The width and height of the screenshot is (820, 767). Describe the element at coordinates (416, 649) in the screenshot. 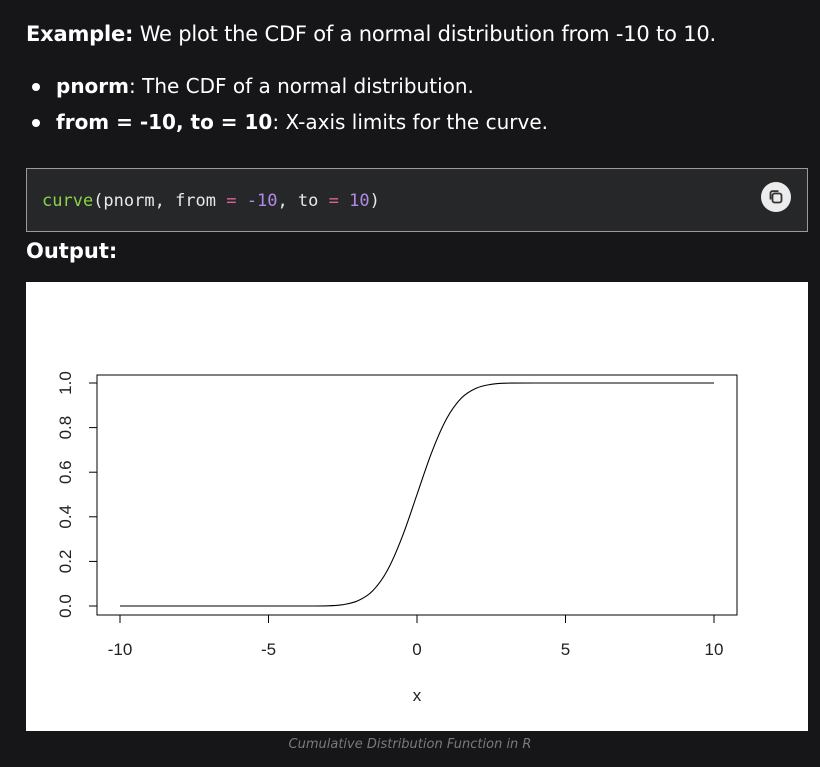

I see `x-axis-tick-label: 0` at that location.